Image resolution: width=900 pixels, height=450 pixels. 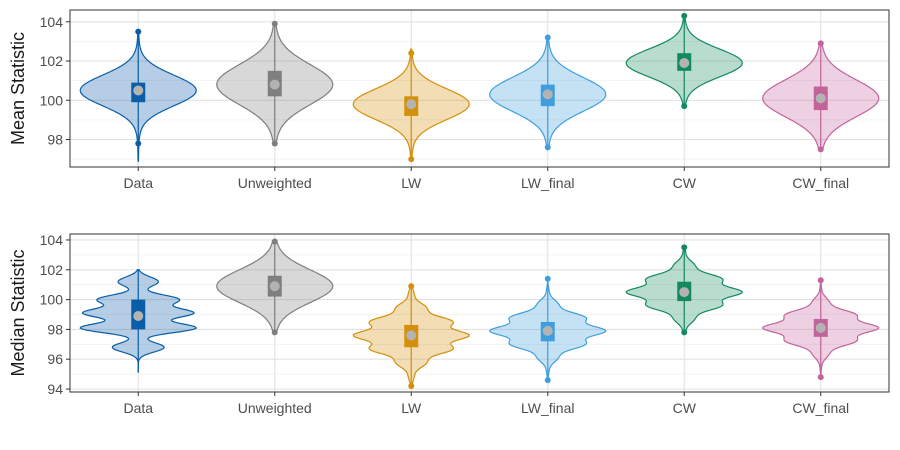 What do you see at coordinates (55, 359) in the screenshot?
I see `y-tick-label: 96` at bounding box center [55, 359].